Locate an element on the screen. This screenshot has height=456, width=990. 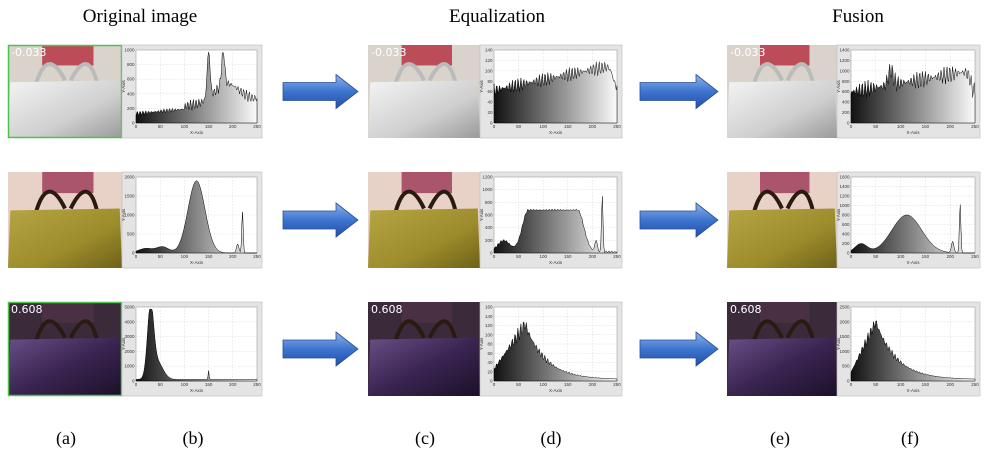
column-title: Original image is located at coordinates (140, 16).